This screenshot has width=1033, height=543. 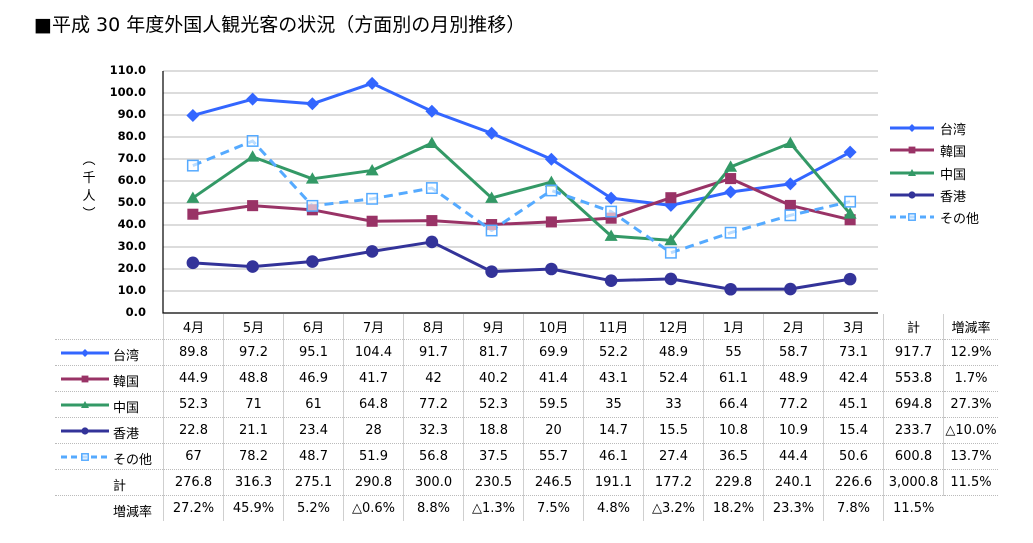 I want to click on data-label: 58.7, so click(x=793, y=352).